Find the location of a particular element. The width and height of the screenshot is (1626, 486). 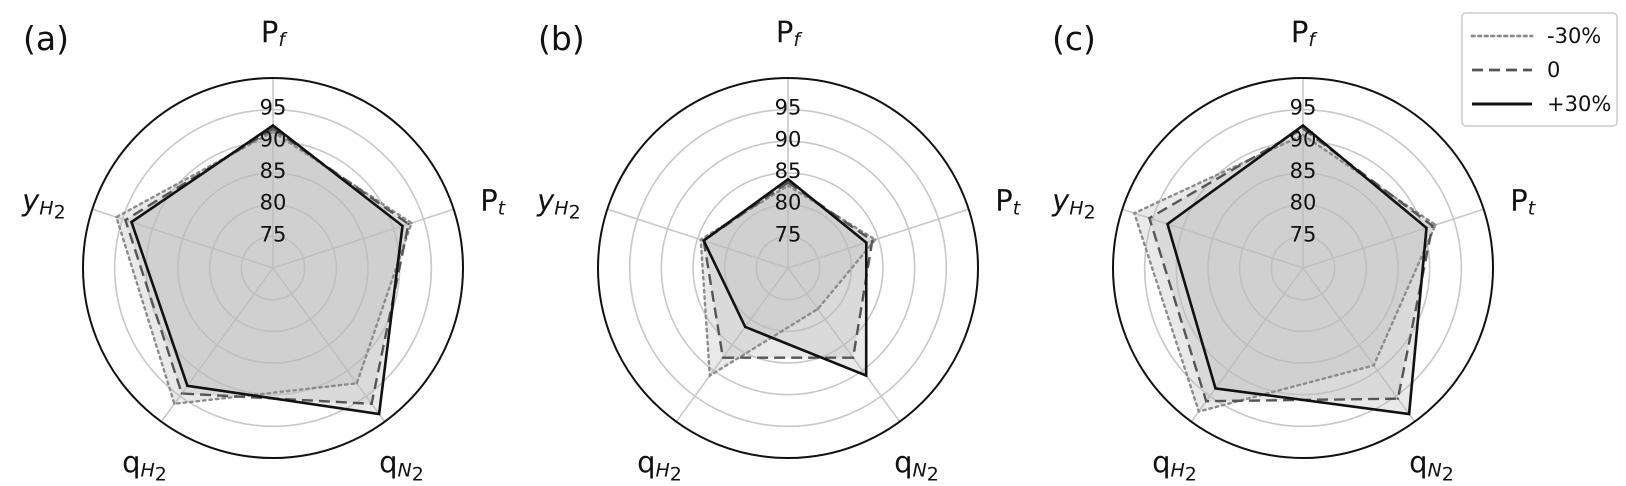

panel-label: (a) is located at coordinates (46, 38).